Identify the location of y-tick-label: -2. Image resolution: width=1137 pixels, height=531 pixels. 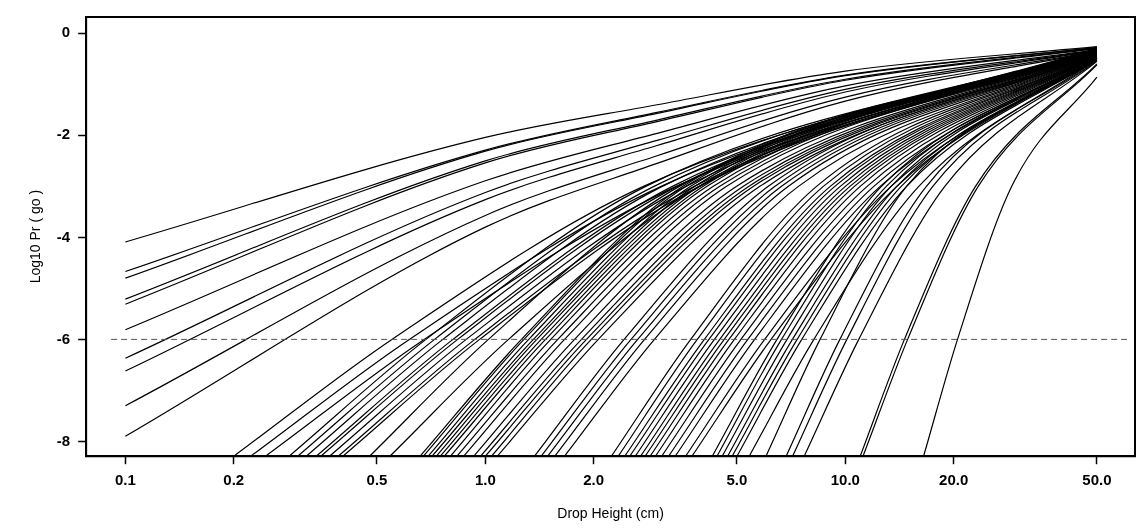
(63, 134).